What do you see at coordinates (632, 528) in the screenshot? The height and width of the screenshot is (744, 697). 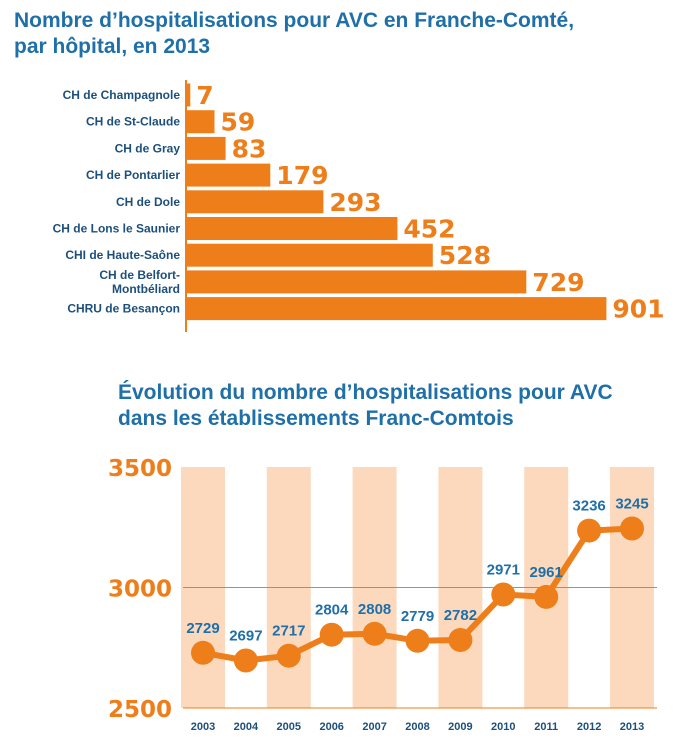 I see `point-2013` at bounding box center [632, 528].